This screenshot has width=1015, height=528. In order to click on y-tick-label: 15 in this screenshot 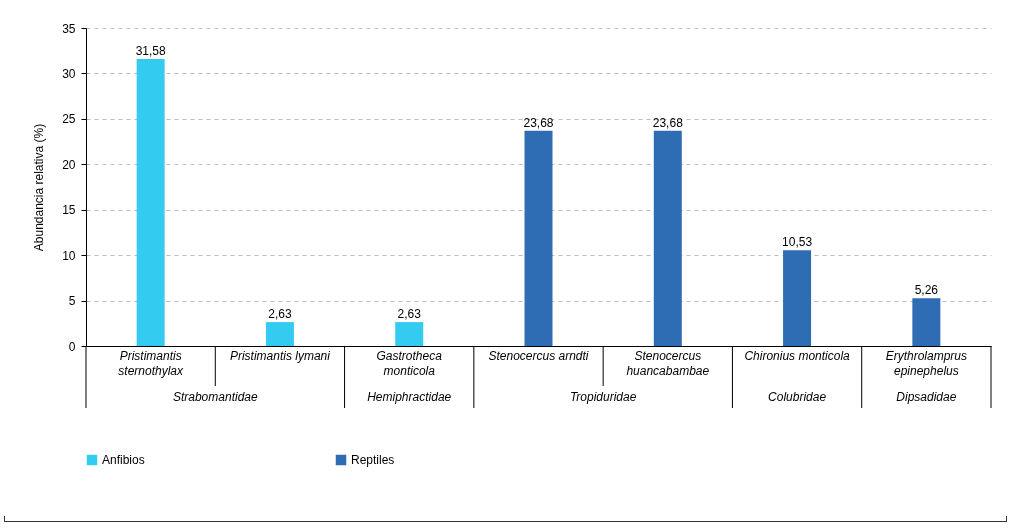, I will do `click(69, 210)`.